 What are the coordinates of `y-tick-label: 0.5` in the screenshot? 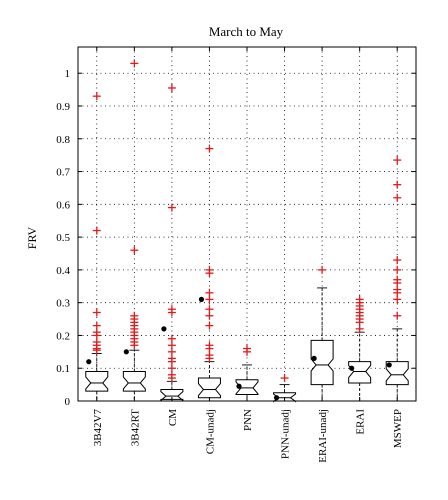 It's located at (63, 238).